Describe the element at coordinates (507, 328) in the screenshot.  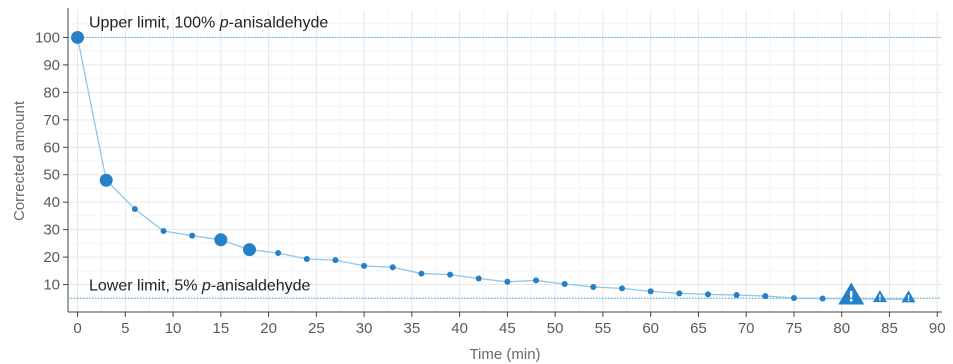
I see `x-tick-label: 45` at that location.